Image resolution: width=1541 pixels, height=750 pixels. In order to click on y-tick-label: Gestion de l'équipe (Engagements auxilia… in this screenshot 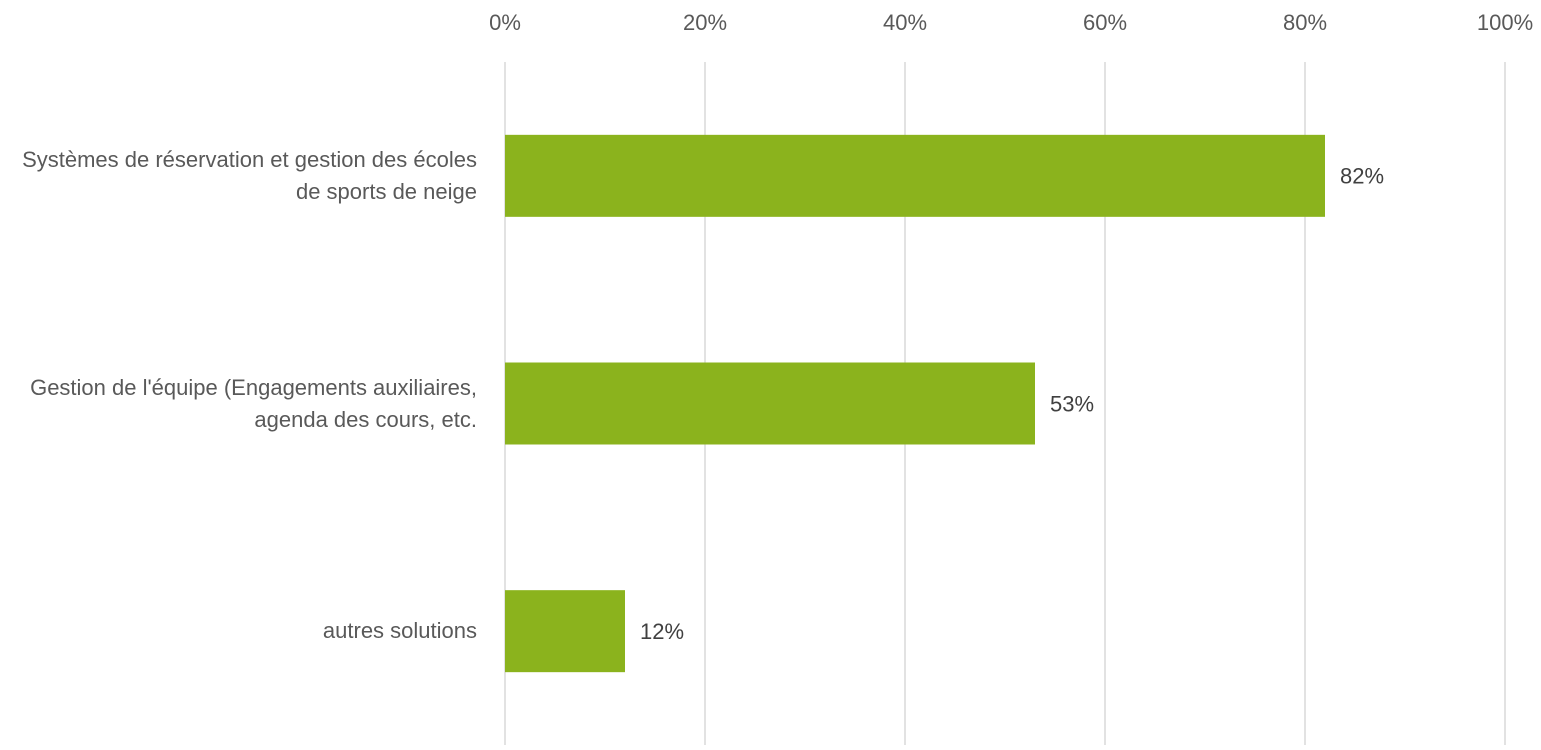, I will do `click(253, 403)`.